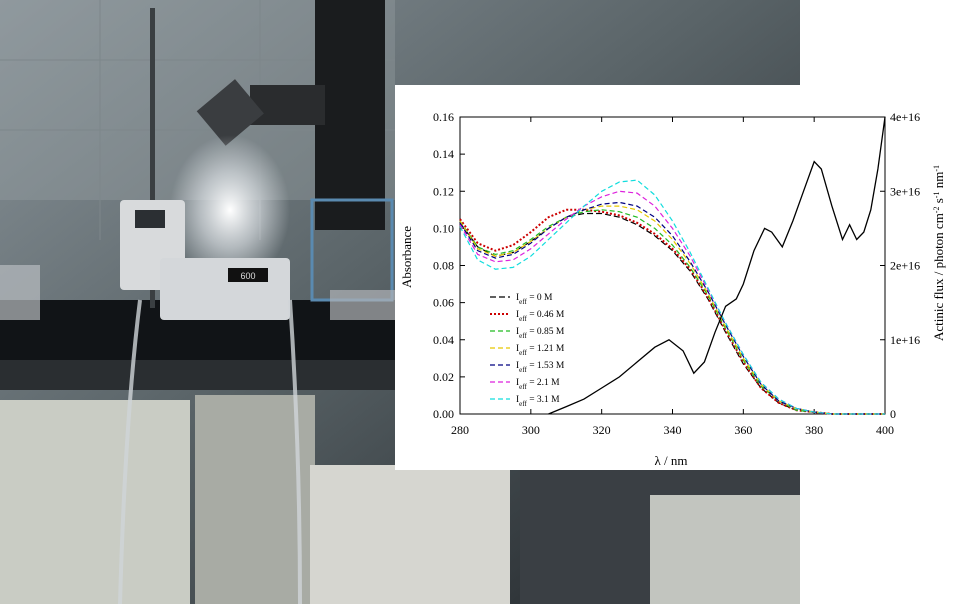 This screenshot has height=604, width=956. I want to click on water-bath, so click(410, 534).